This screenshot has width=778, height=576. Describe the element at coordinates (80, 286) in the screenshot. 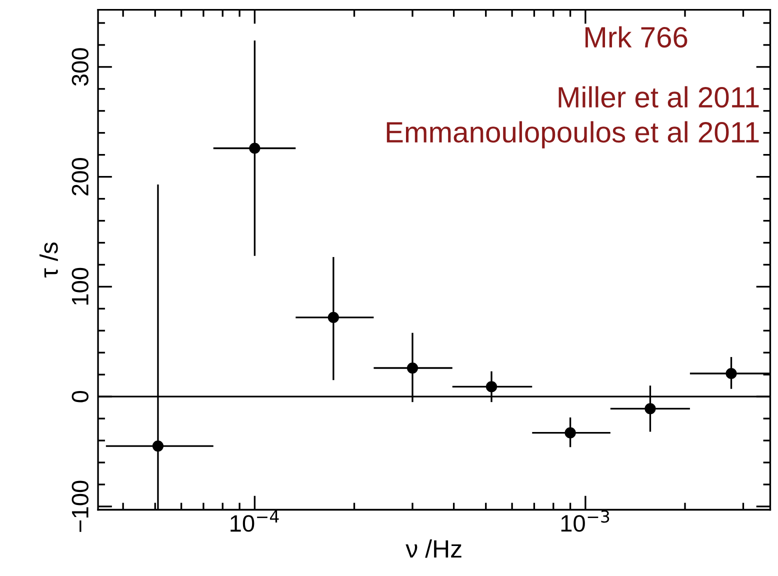

I see `y-tick-label: 100` at that location.